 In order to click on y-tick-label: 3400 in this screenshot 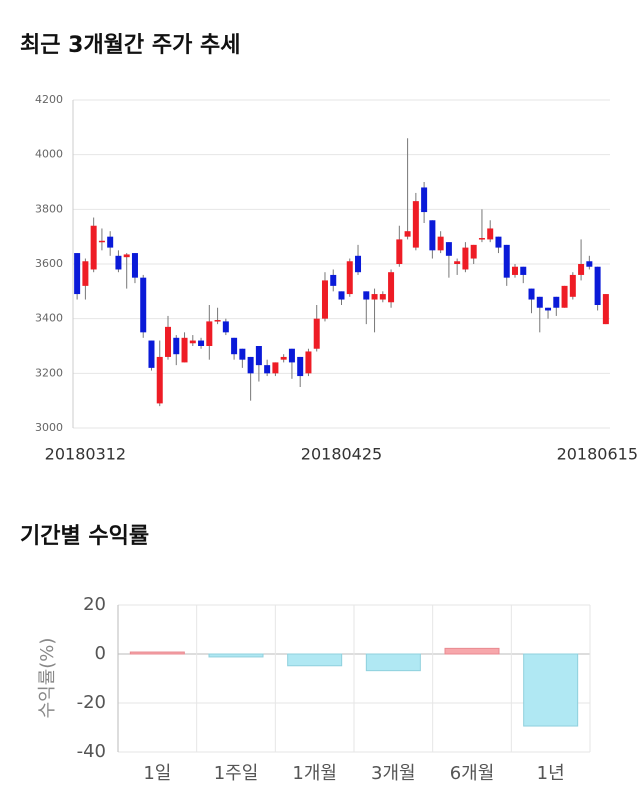, I will do `click(49, 318)`.